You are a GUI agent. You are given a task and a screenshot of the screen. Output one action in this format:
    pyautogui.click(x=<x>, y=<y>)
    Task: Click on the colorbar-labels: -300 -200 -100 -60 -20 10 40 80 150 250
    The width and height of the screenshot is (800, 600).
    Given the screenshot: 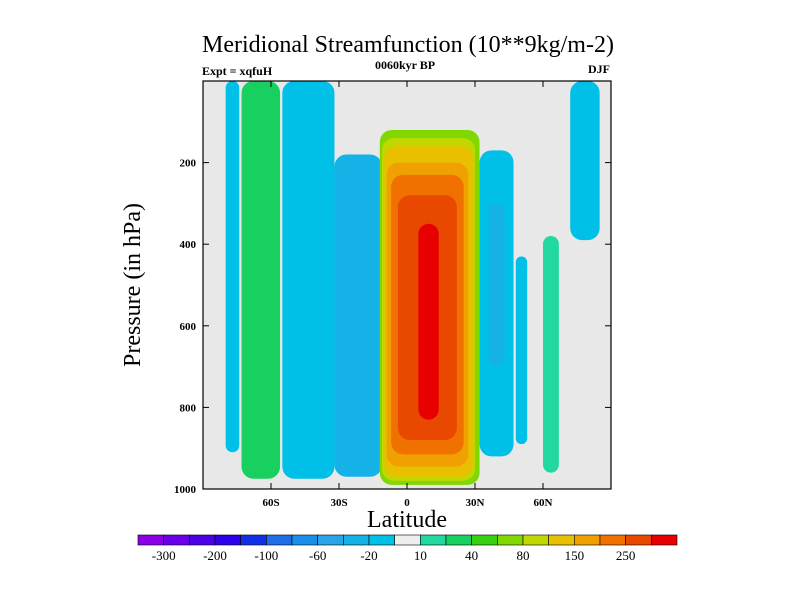 What is the action you would take?
    pyautogui.click(x=394, y=555)
    